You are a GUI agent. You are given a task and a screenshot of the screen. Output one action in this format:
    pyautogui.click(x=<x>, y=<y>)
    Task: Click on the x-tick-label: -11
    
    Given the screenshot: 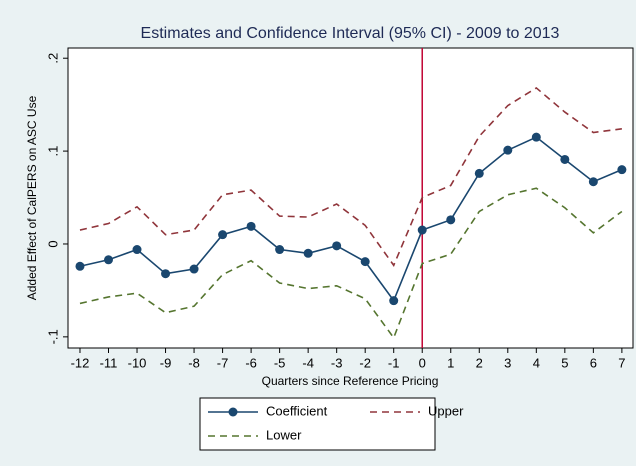 What is the action you would take?
    pyautogui.click(x=109, y=362)
    